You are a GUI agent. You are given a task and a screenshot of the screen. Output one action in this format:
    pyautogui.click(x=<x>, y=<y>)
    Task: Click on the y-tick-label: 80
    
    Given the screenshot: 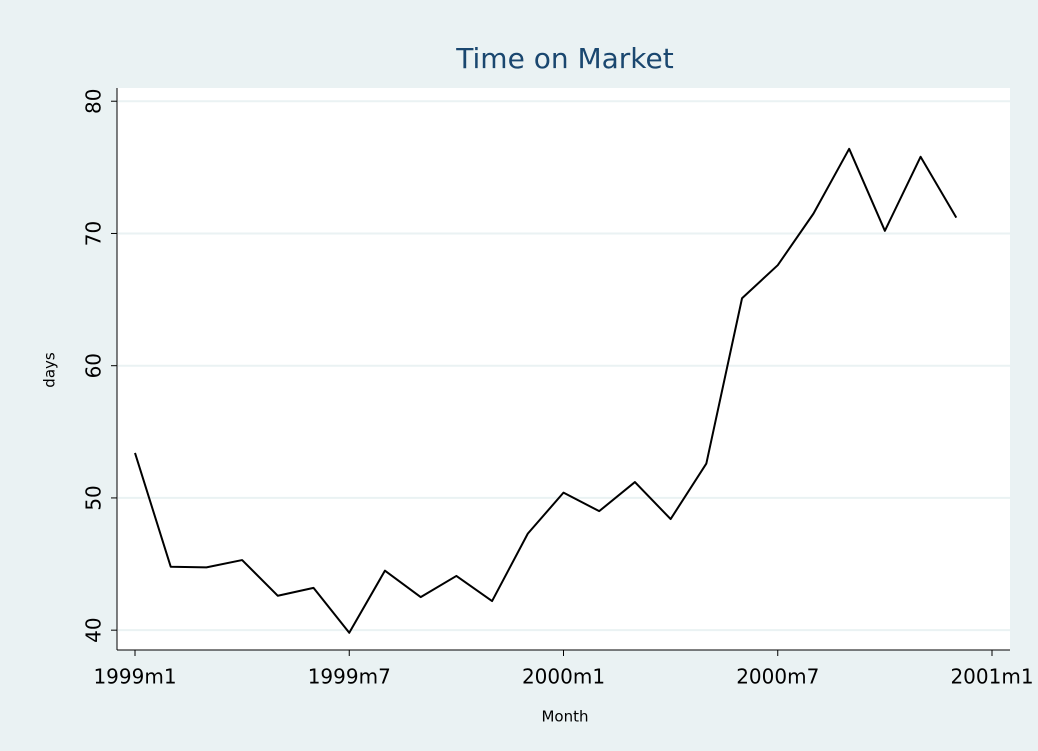 What is the action you would take?
    pyautogui.click(x=94, y=100)
    